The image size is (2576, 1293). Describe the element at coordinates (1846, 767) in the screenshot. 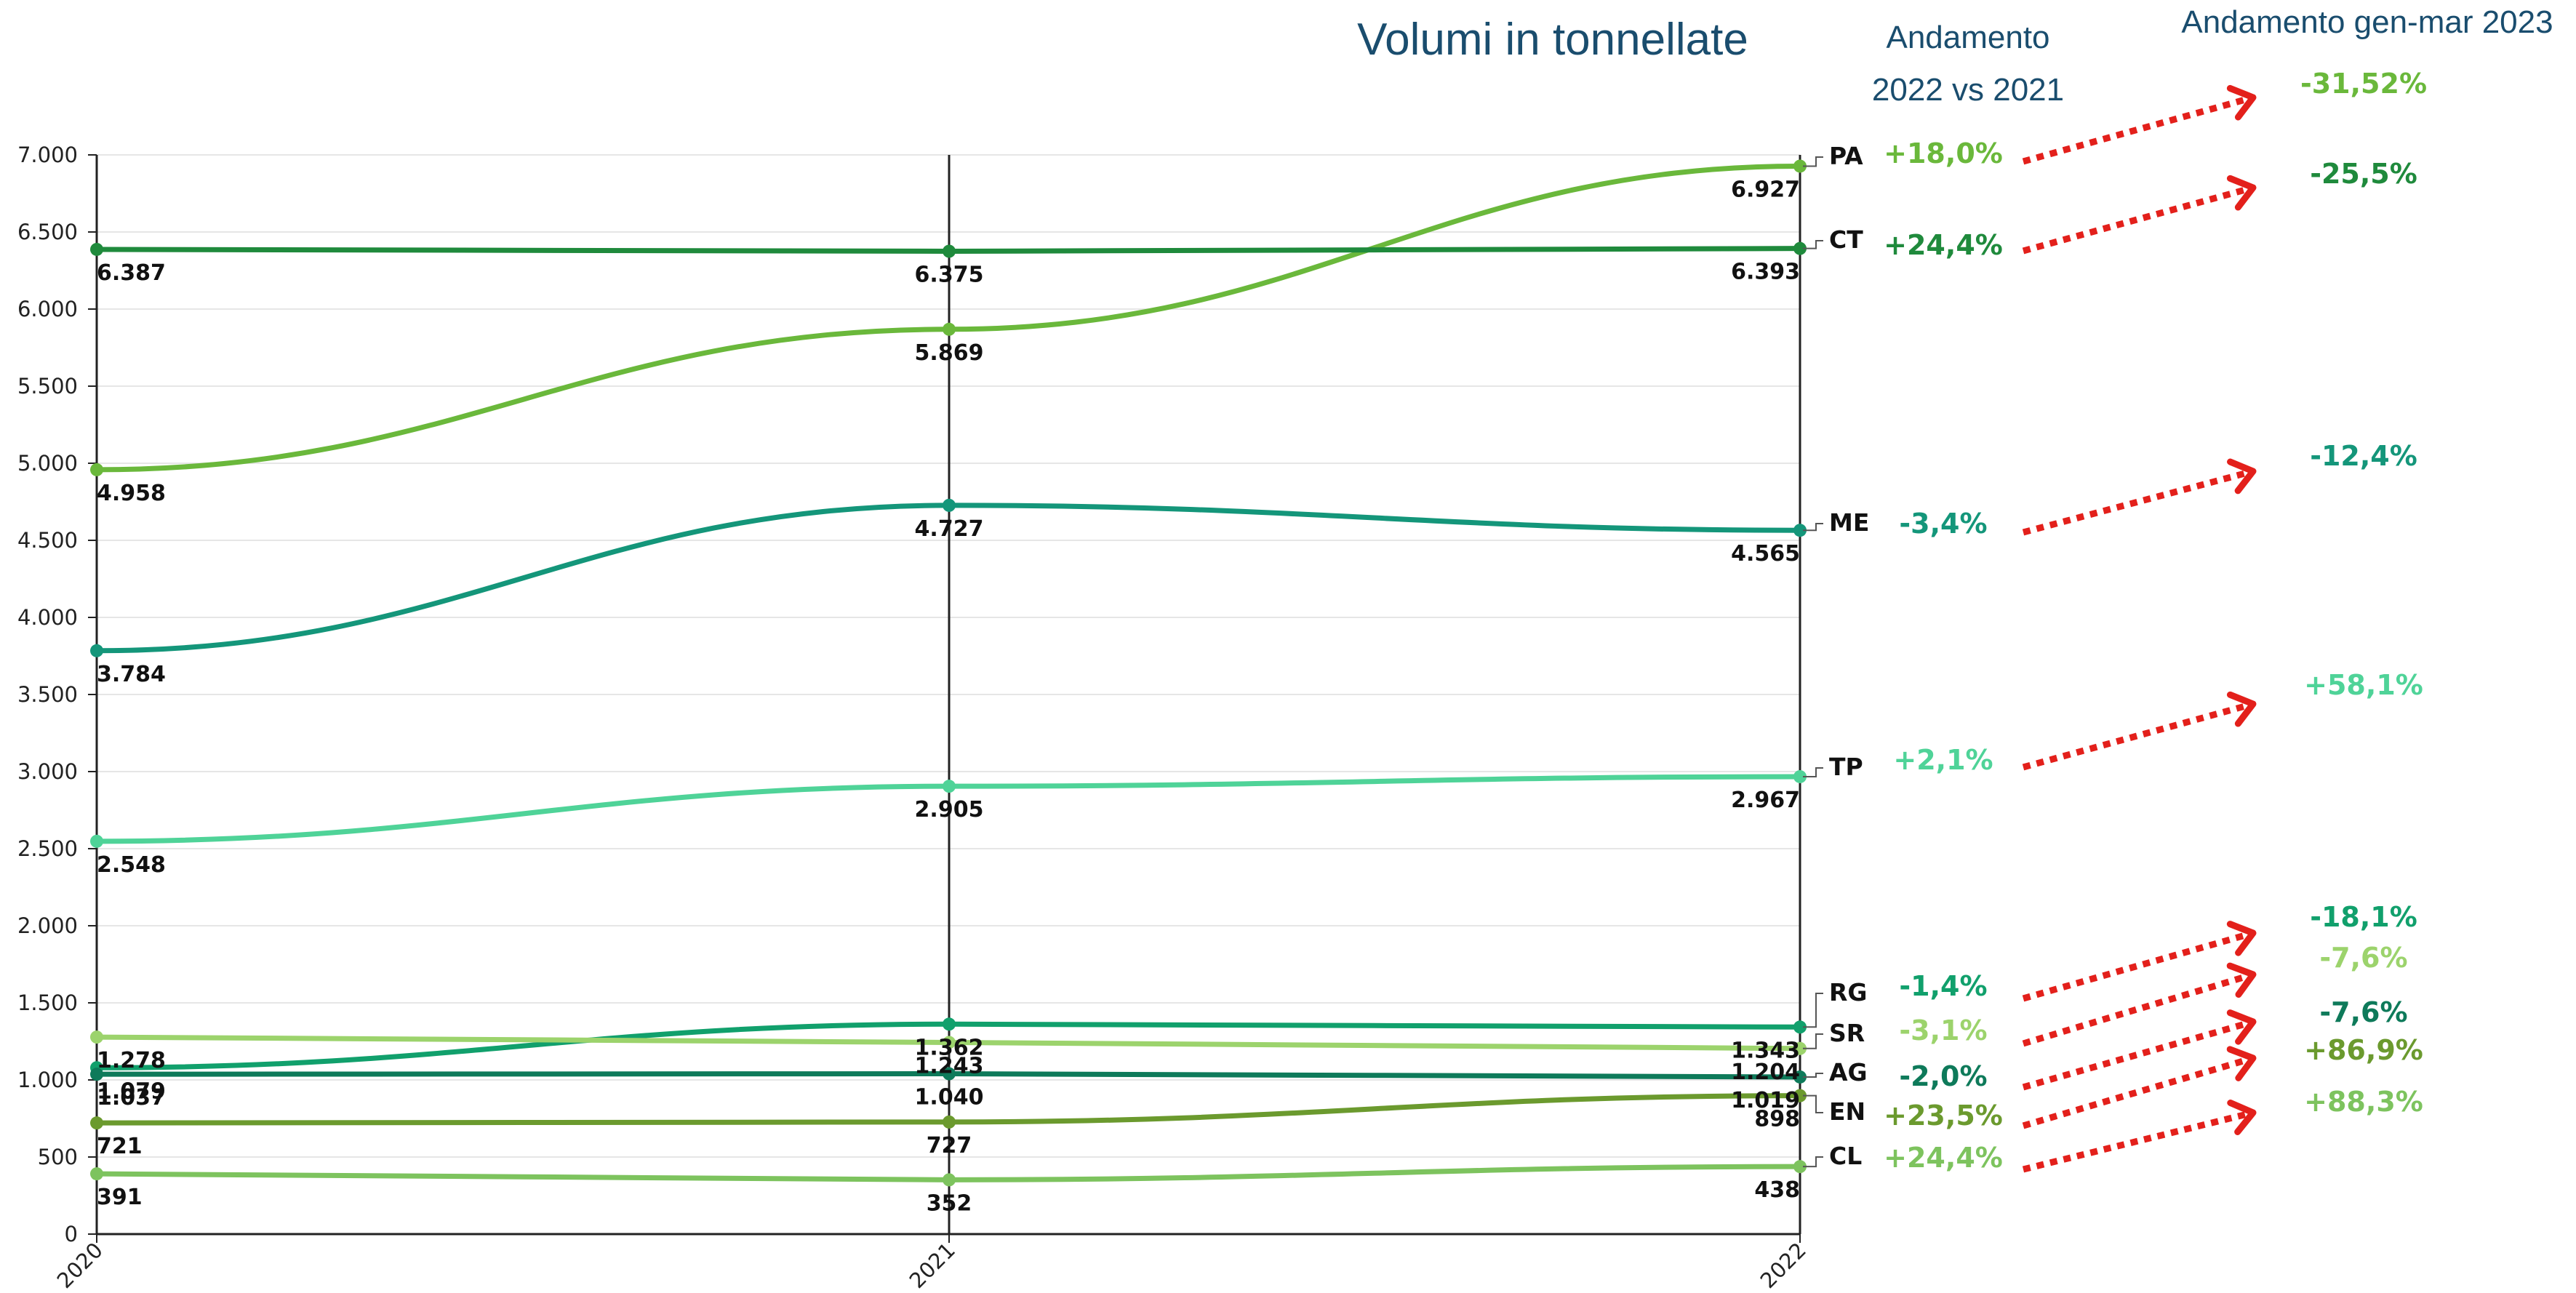

I see `series-code-tp: TP` at that location.